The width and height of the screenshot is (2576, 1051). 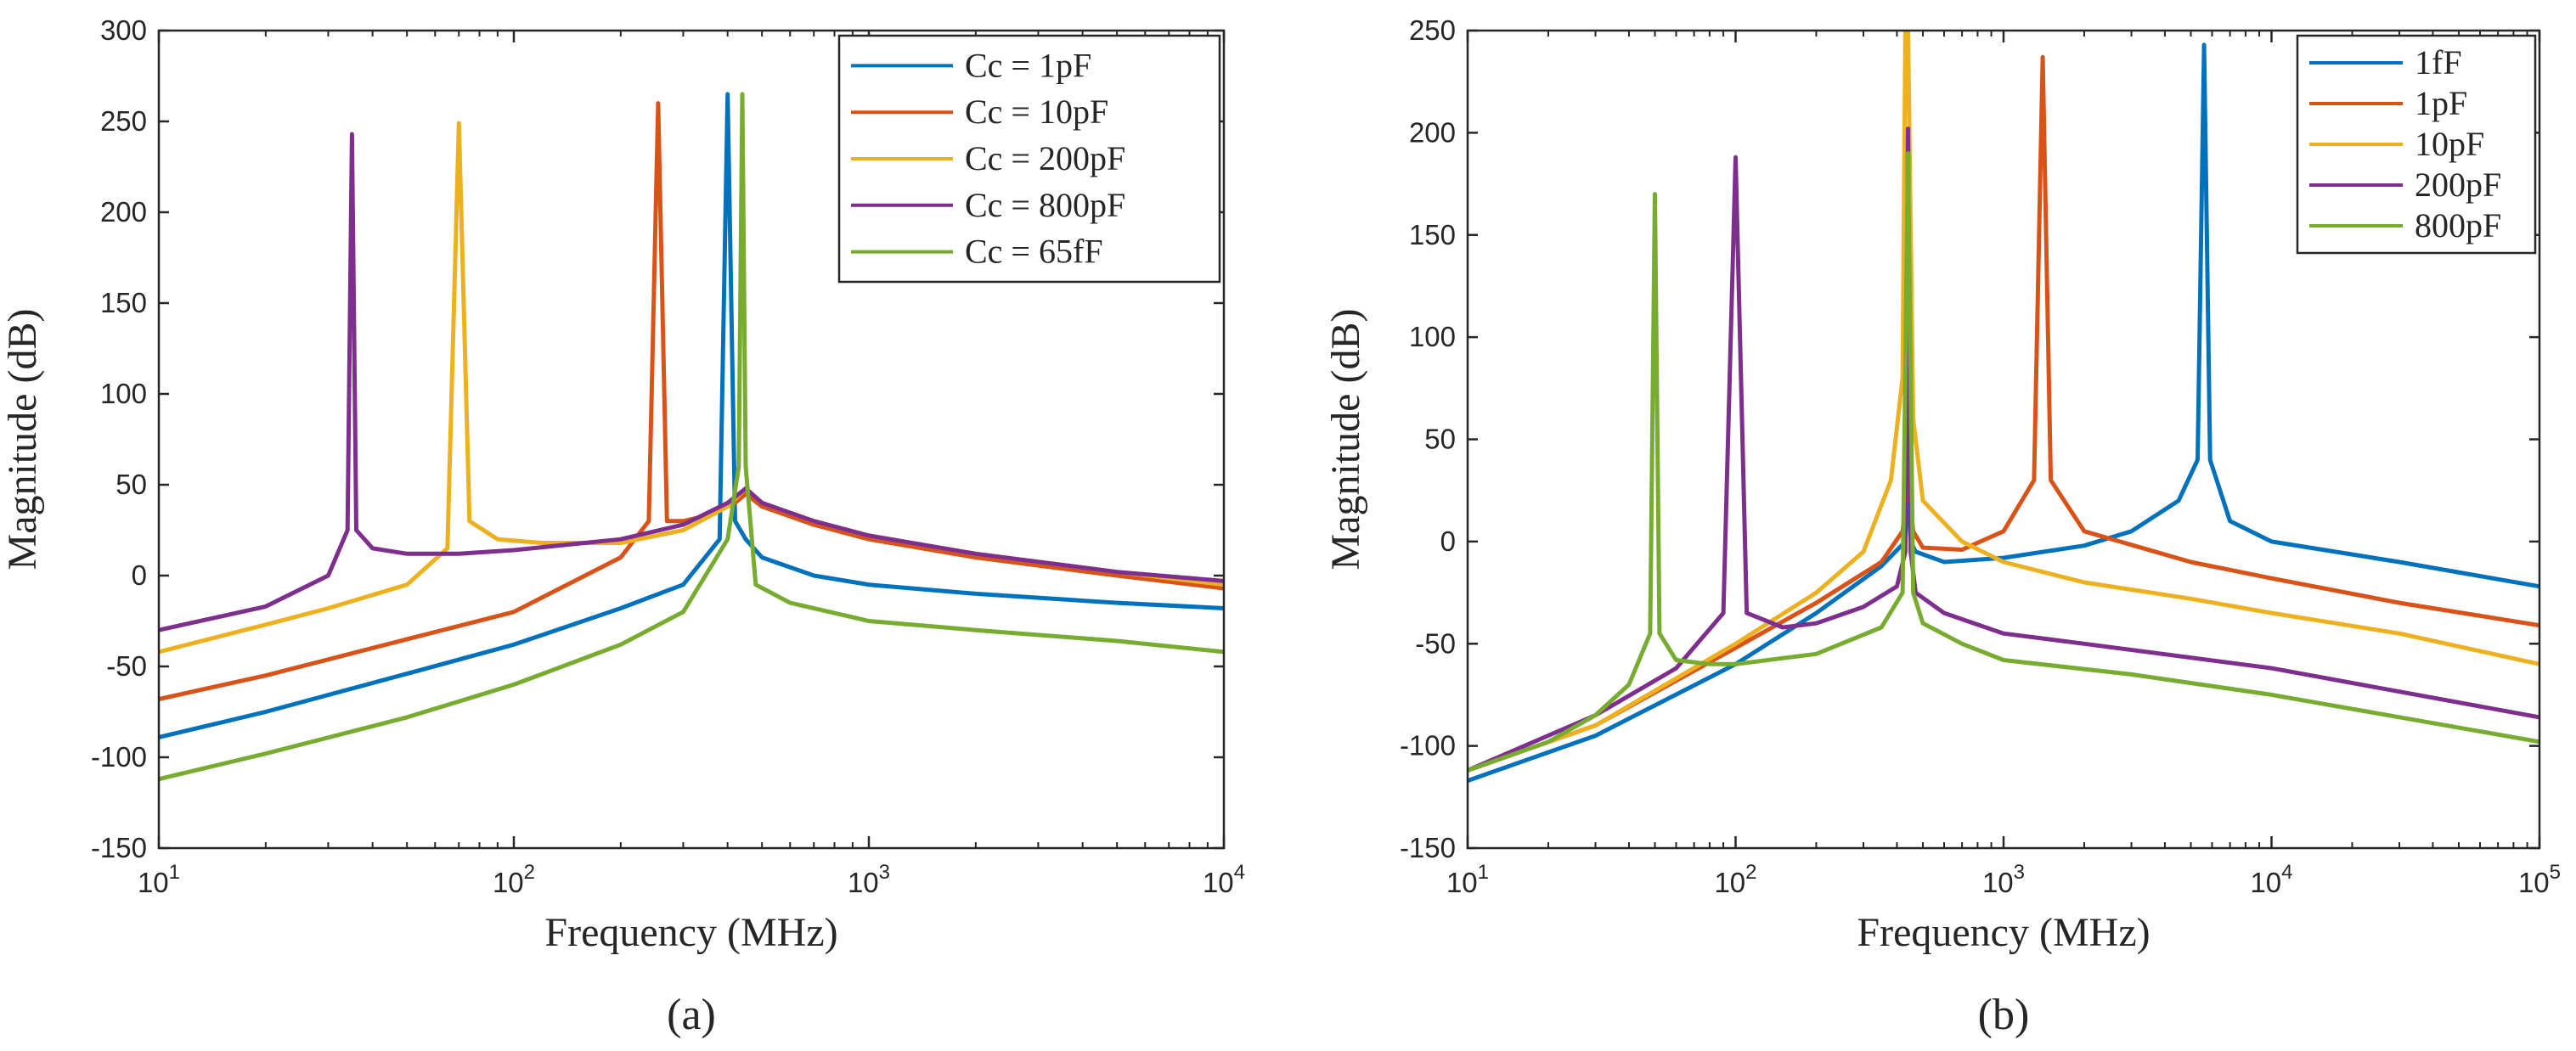 What do you see at coordinates (2004, 1015) in the screenshot?
I see `panel-label: (b)` at bounding box center [2004, 1015].